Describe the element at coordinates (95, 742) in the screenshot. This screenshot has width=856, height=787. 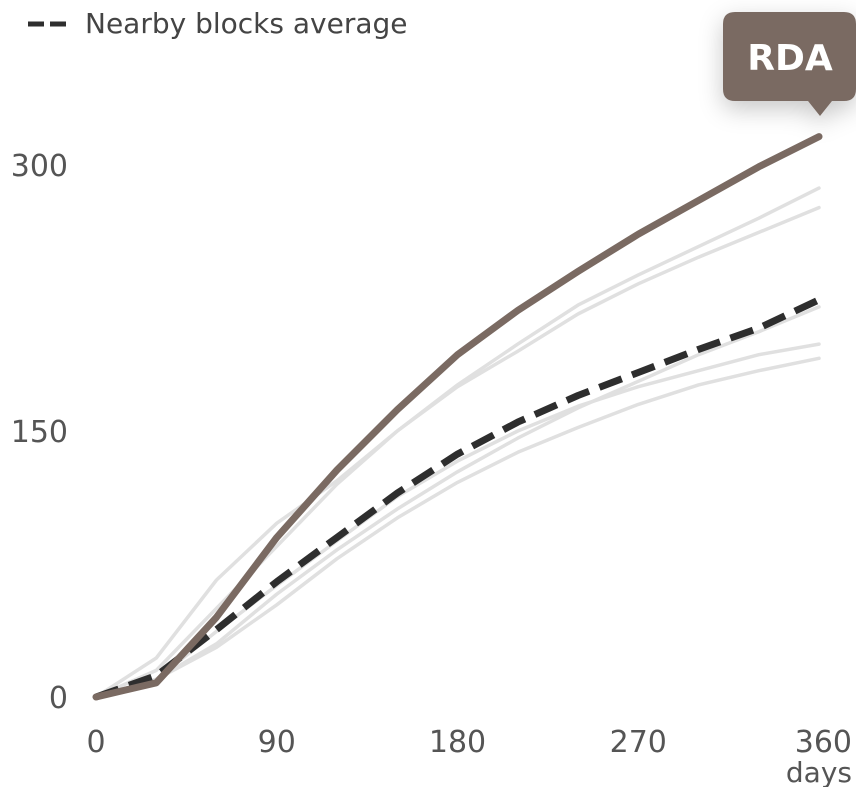
I see `x-tick-label: 0` at that location.